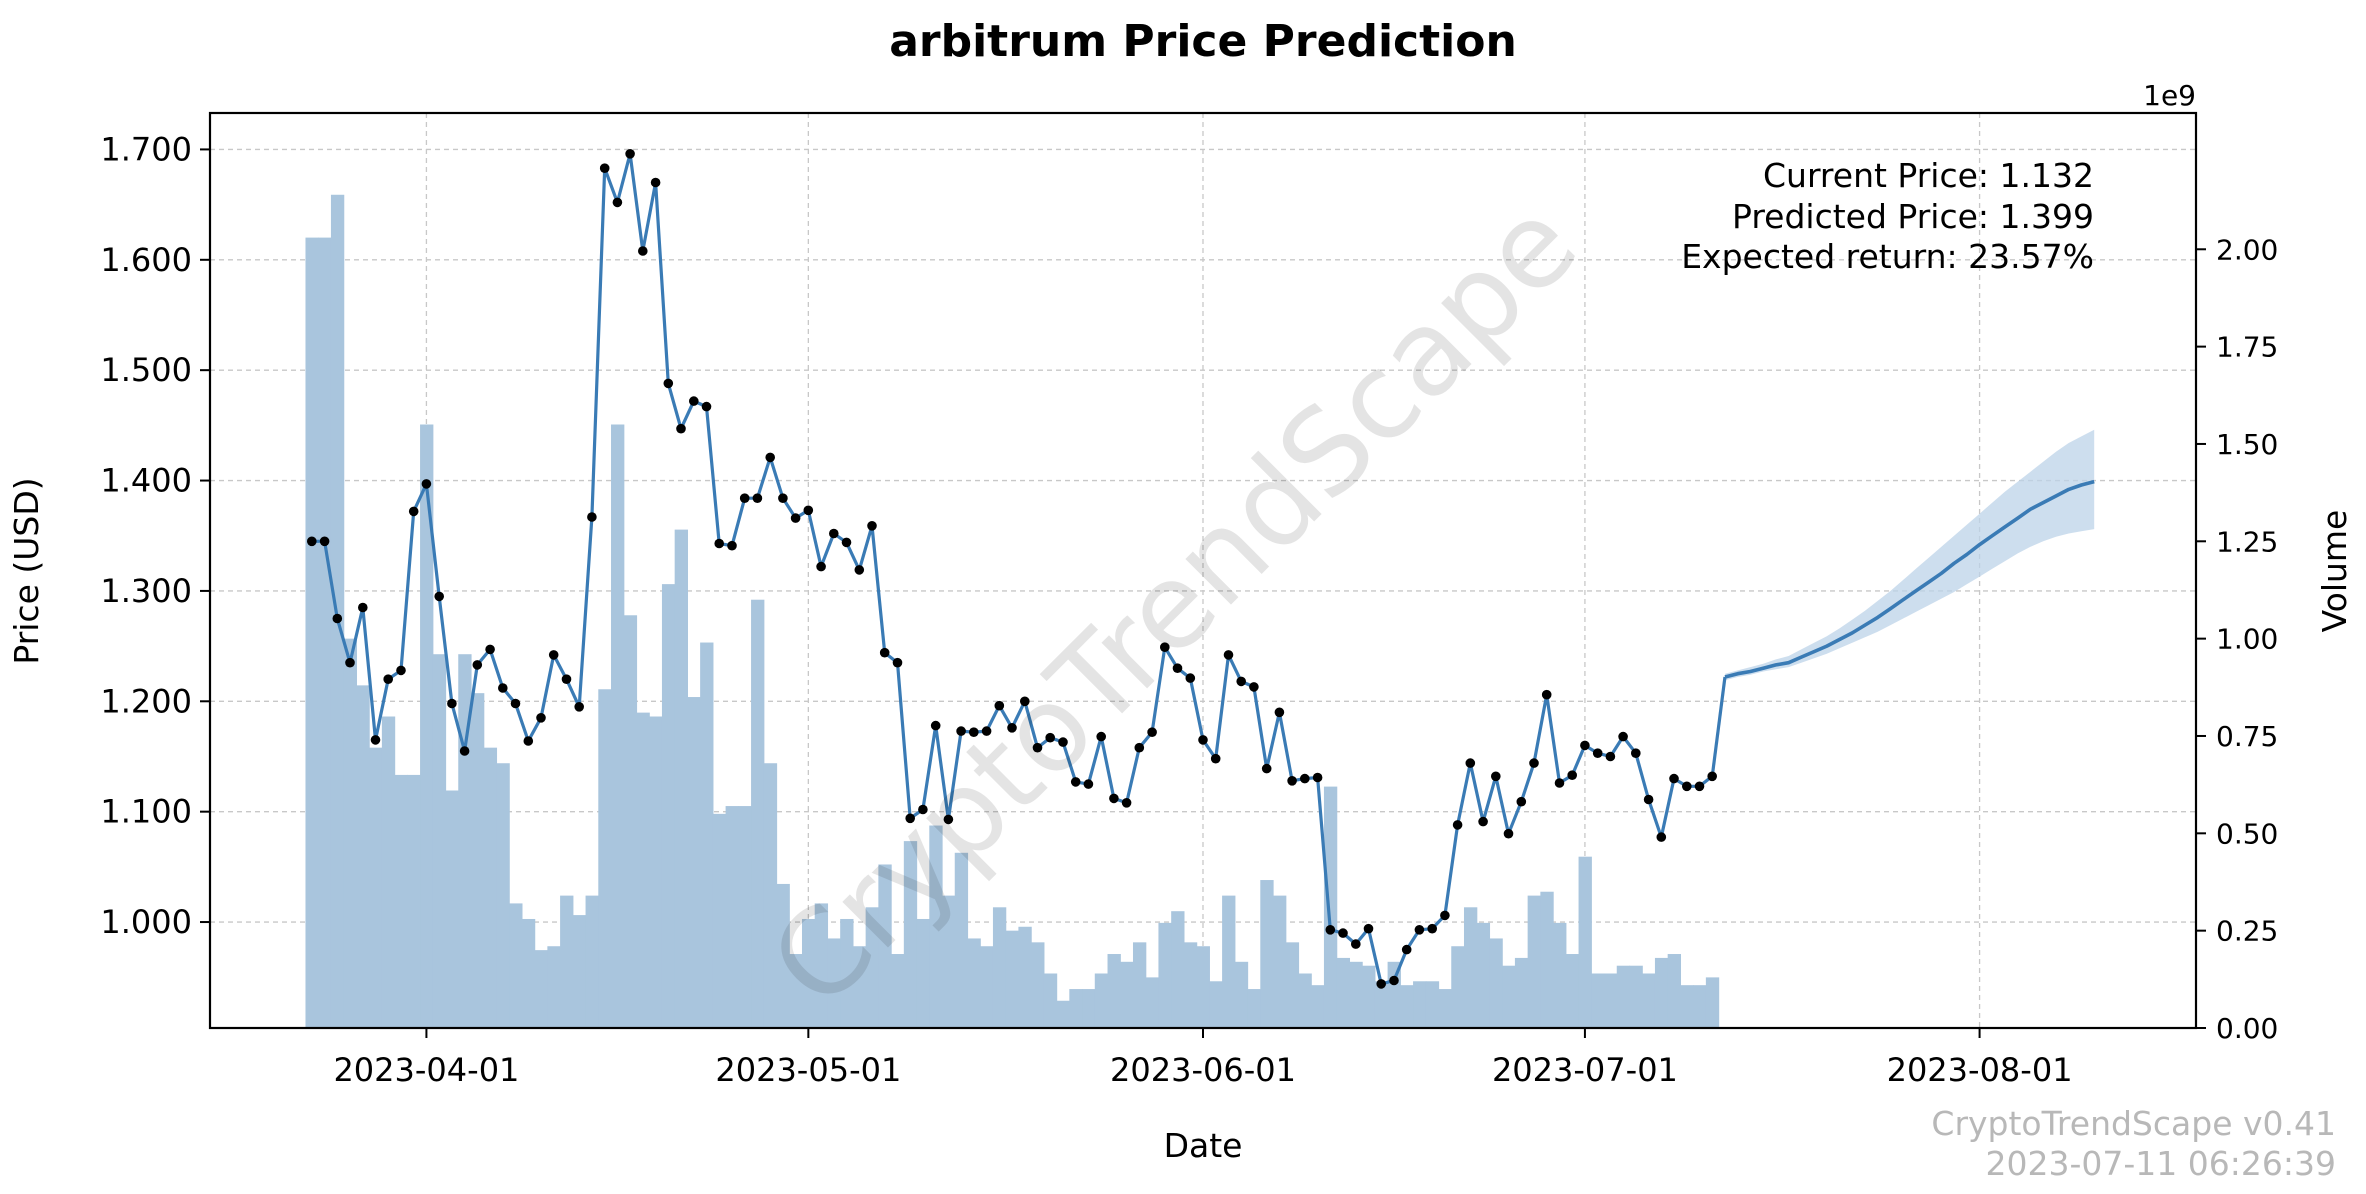 The width and height of the screenshot is (2366, 1194). I want to click on y2-axis-label: Volume, so click(2334, 571).